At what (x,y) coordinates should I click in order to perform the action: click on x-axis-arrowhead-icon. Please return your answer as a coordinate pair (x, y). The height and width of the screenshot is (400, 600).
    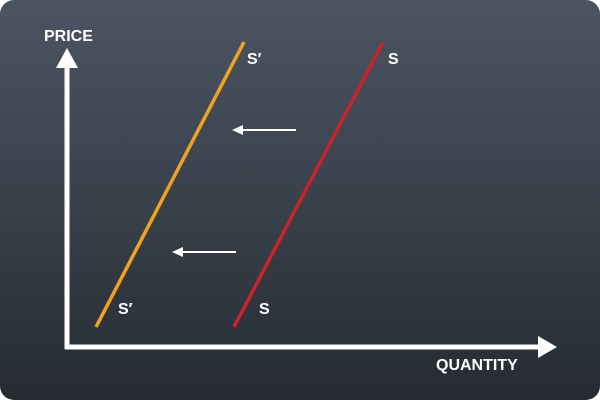
    Looking at the image, I should click on (547, 347).